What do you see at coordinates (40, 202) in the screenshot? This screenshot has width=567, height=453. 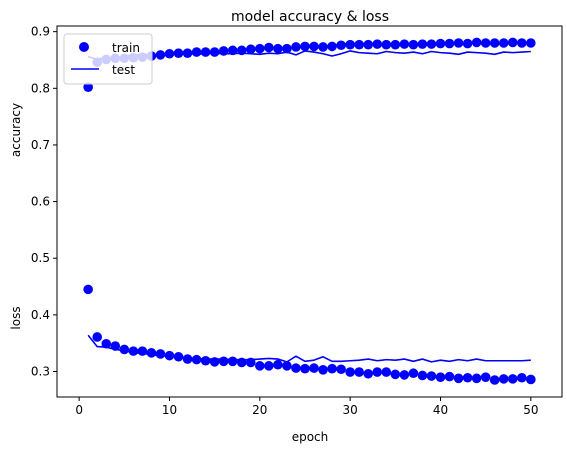 I see `y-tick-label: 0.6` at bounding box center [40, 202].